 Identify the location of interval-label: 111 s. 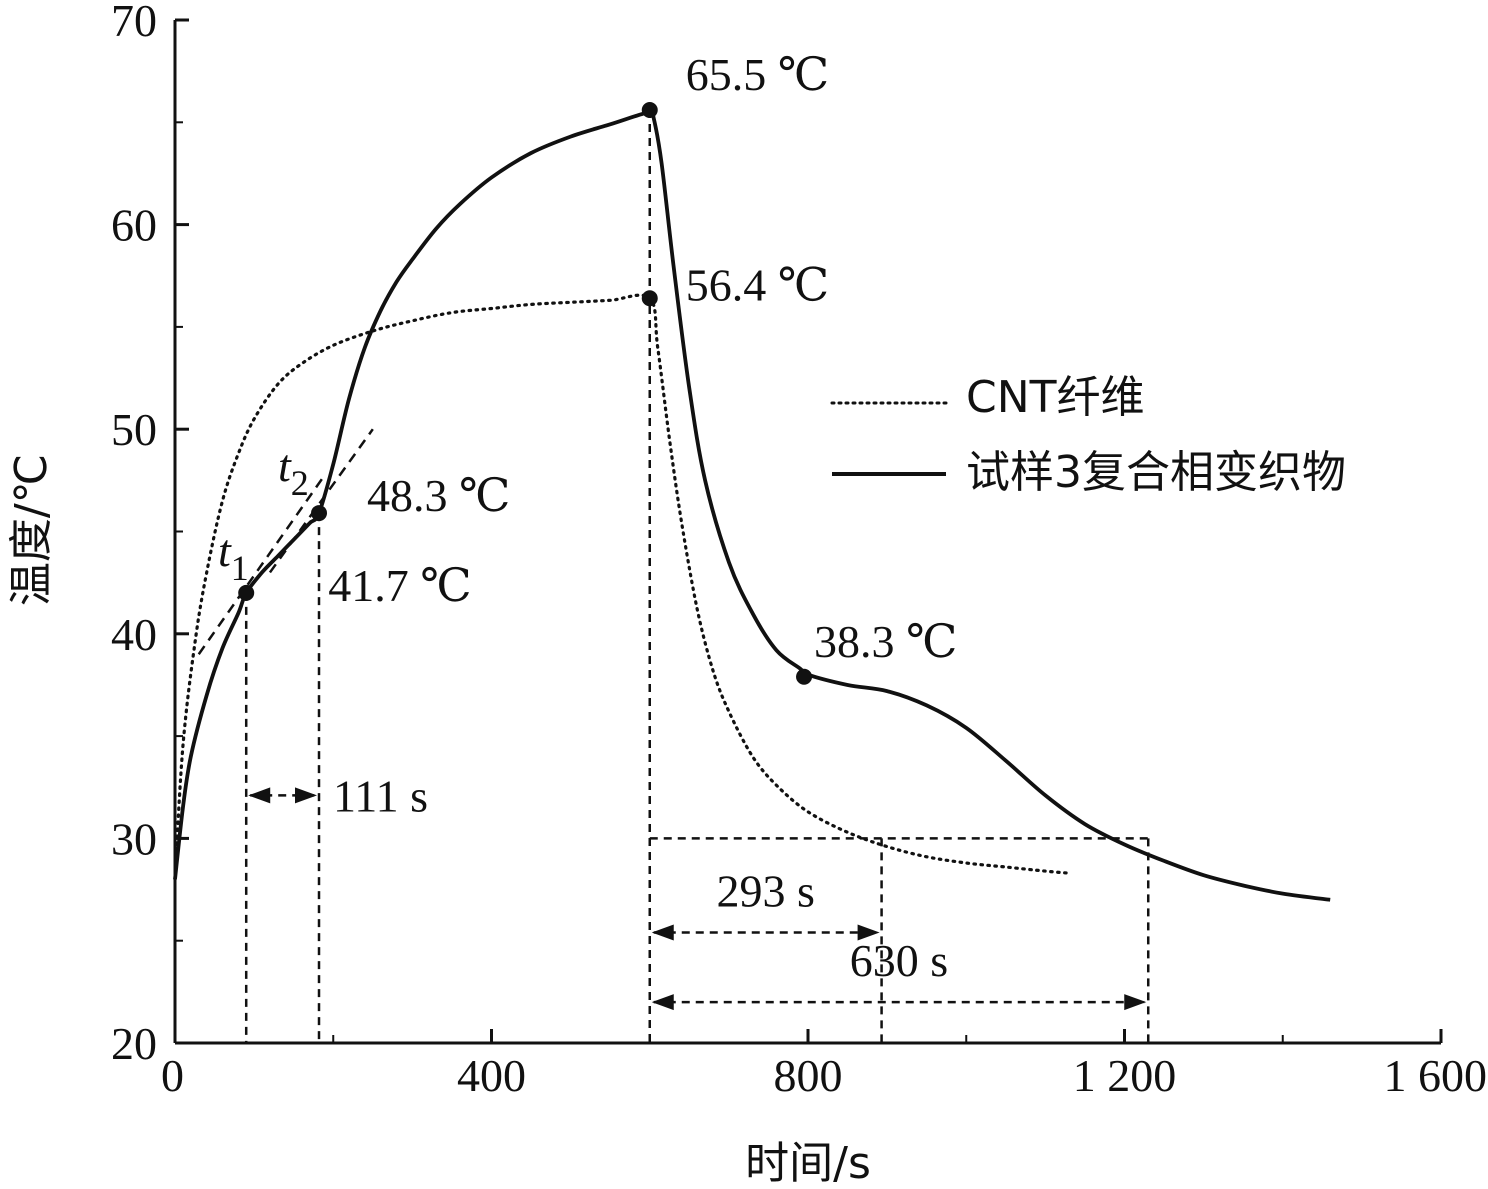
(380, 795).